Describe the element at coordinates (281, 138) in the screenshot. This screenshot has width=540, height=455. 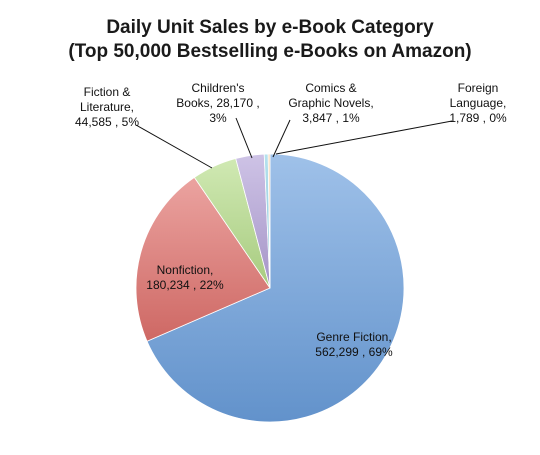
I see `leader-line-comics-graphic-novels` at that location.